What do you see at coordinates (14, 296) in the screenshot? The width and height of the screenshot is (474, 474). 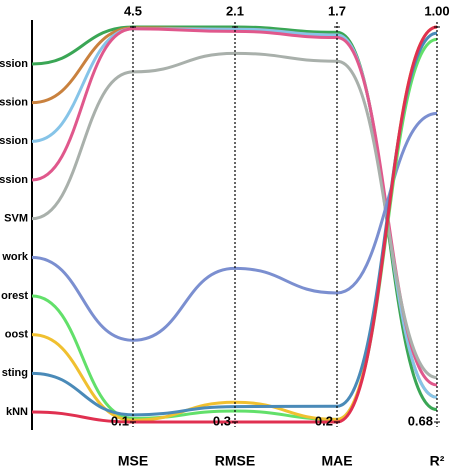 I see `series-label: orest` at bounding box center [14, 296].